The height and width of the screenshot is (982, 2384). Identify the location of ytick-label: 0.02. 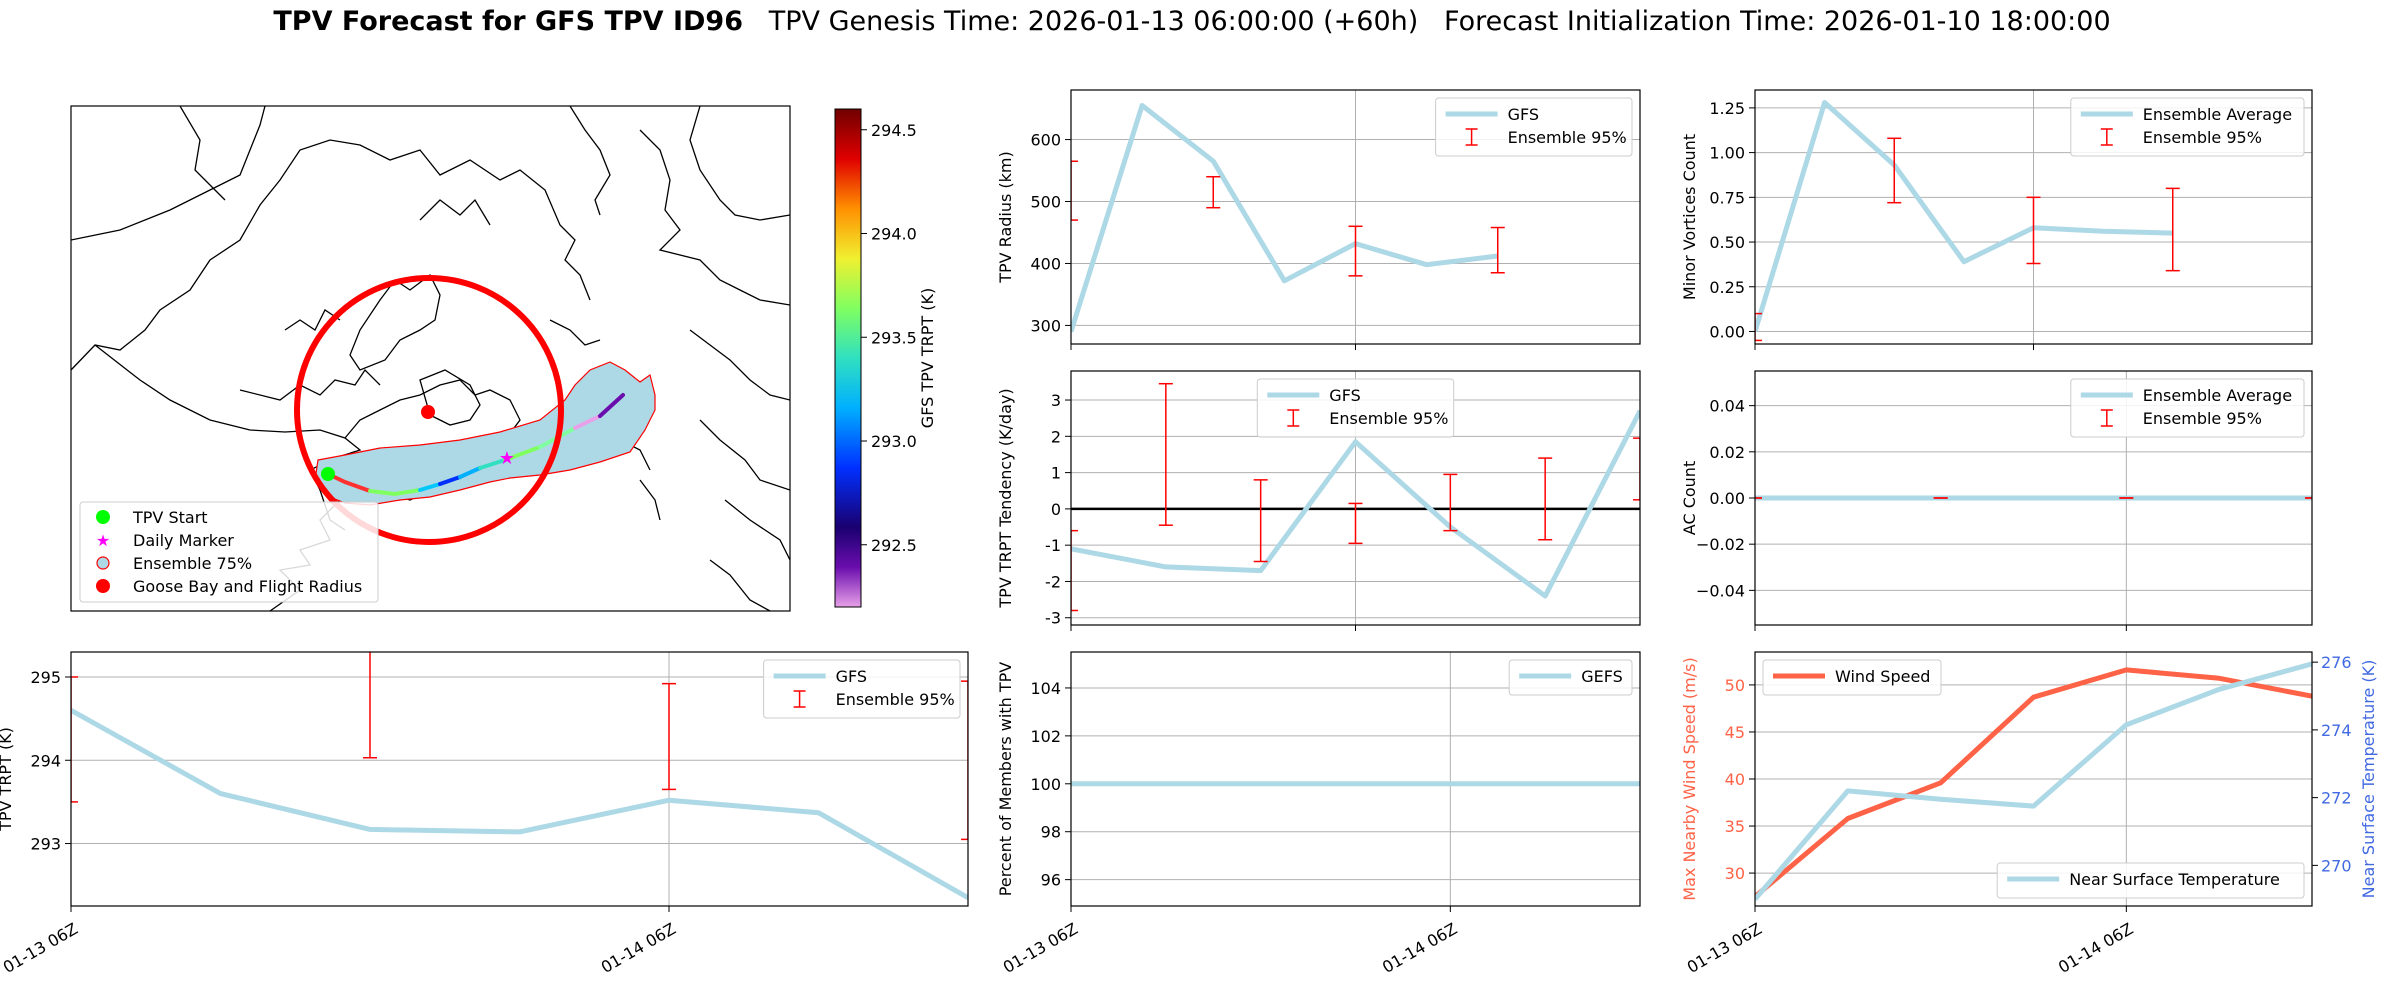
(1727, 452).